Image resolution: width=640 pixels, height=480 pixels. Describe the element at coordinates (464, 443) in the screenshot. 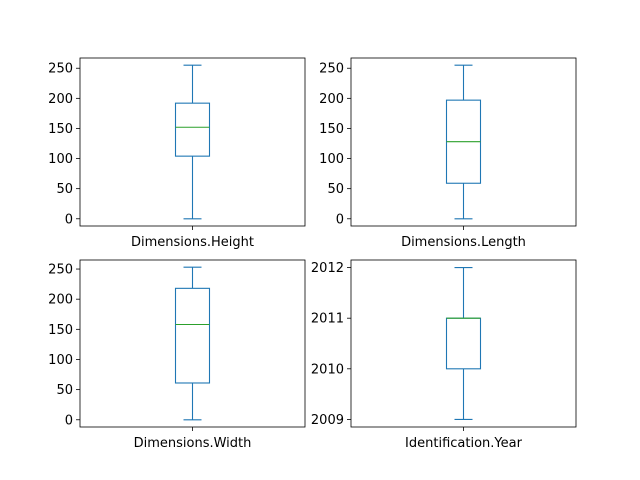

I see `x-category-label: Identification.Year` at that location.